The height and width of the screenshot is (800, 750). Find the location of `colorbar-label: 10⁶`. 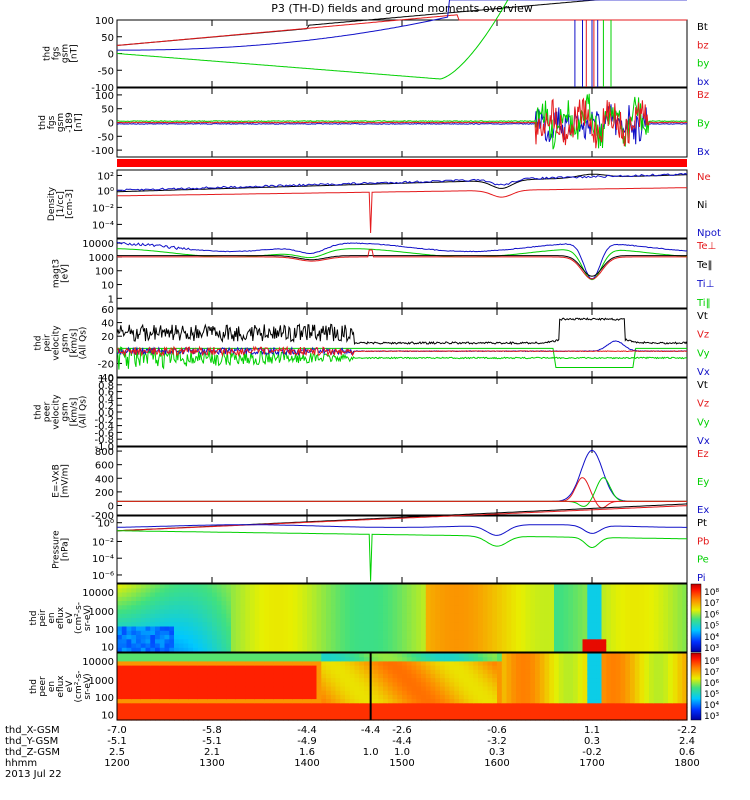

colorbar-label: 10⁶ is located at coordinates (711, 684).